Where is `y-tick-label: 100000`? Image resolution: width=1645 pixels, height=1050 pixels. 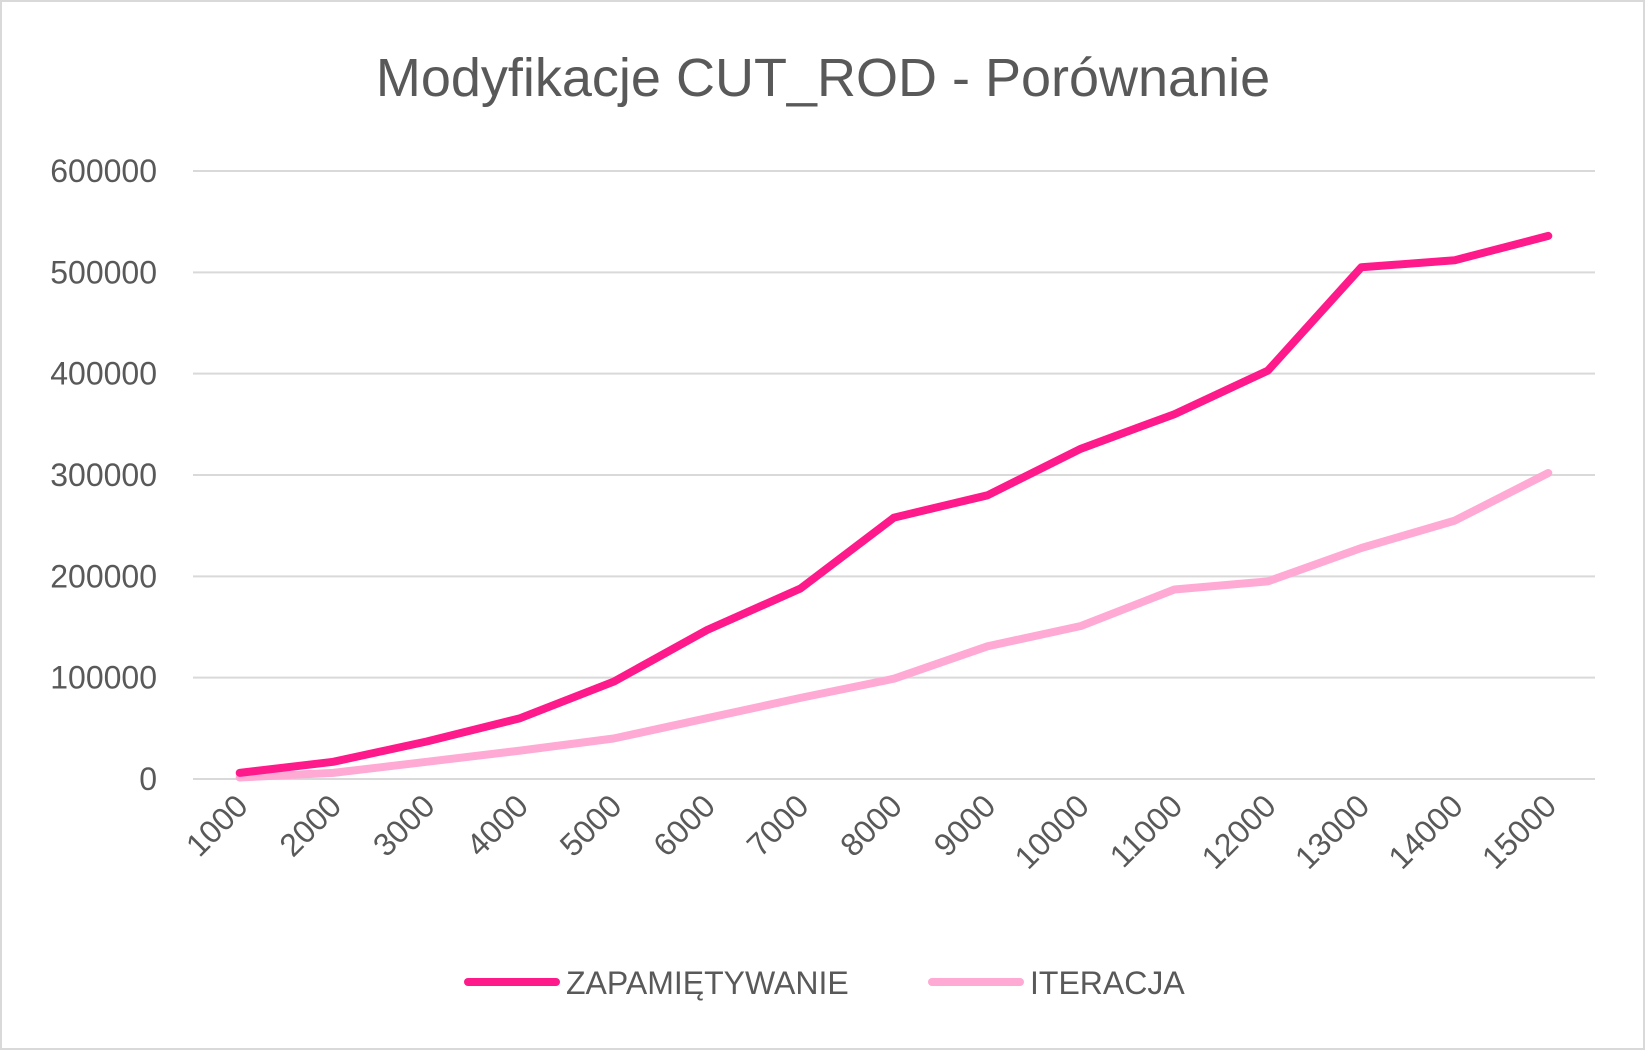 y-tick-label: 100000 is located at coordinates (103, 678).